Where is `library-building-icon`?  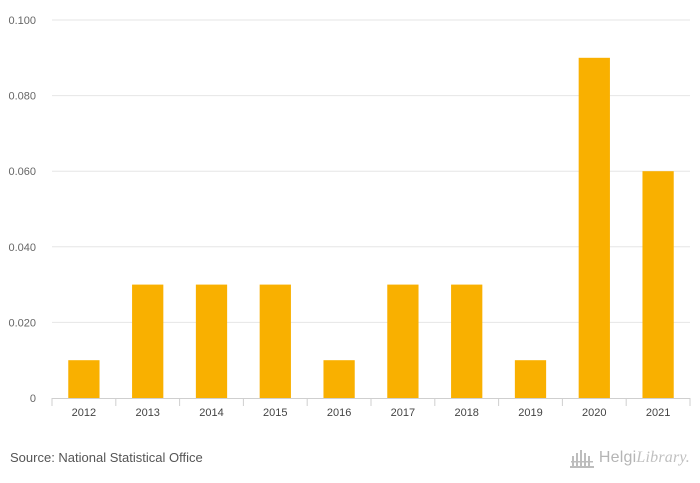
library-building-icon is located at coordinates (581, 459).